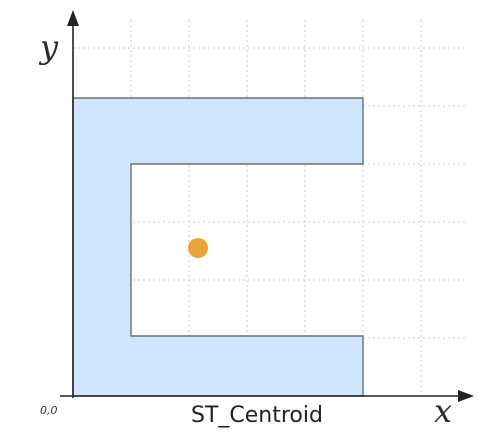 The width and height of the screenshot is (479, 440). What do you see at coordinates (49, 410) in the screenshot?
I see `origin-label: 0,0` at bounding box center [49, 410].